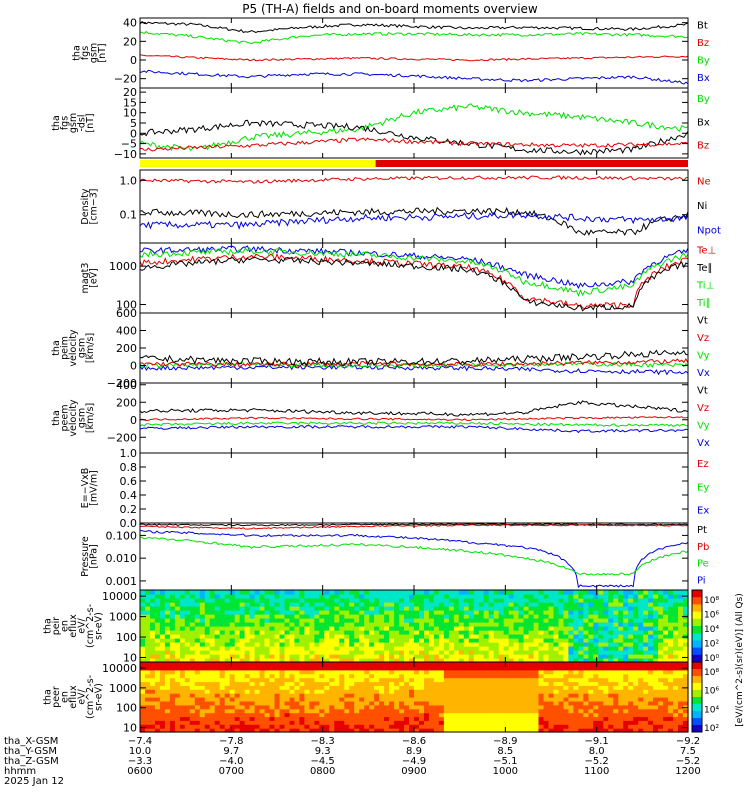 Image resolution: width=750 pixels, height=804 pixels. Describe the element at coordinates (123, 688) in the screenshot. I see `y-tick-label: 1000` at that location.